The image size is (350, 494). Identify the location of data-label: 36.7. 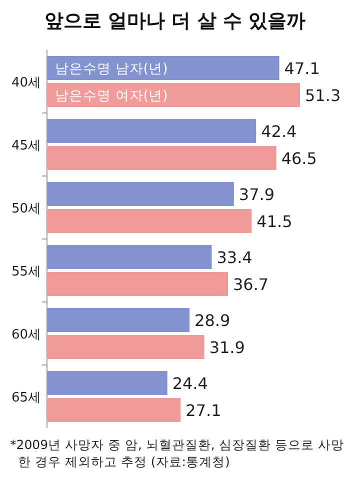
(250, 284).